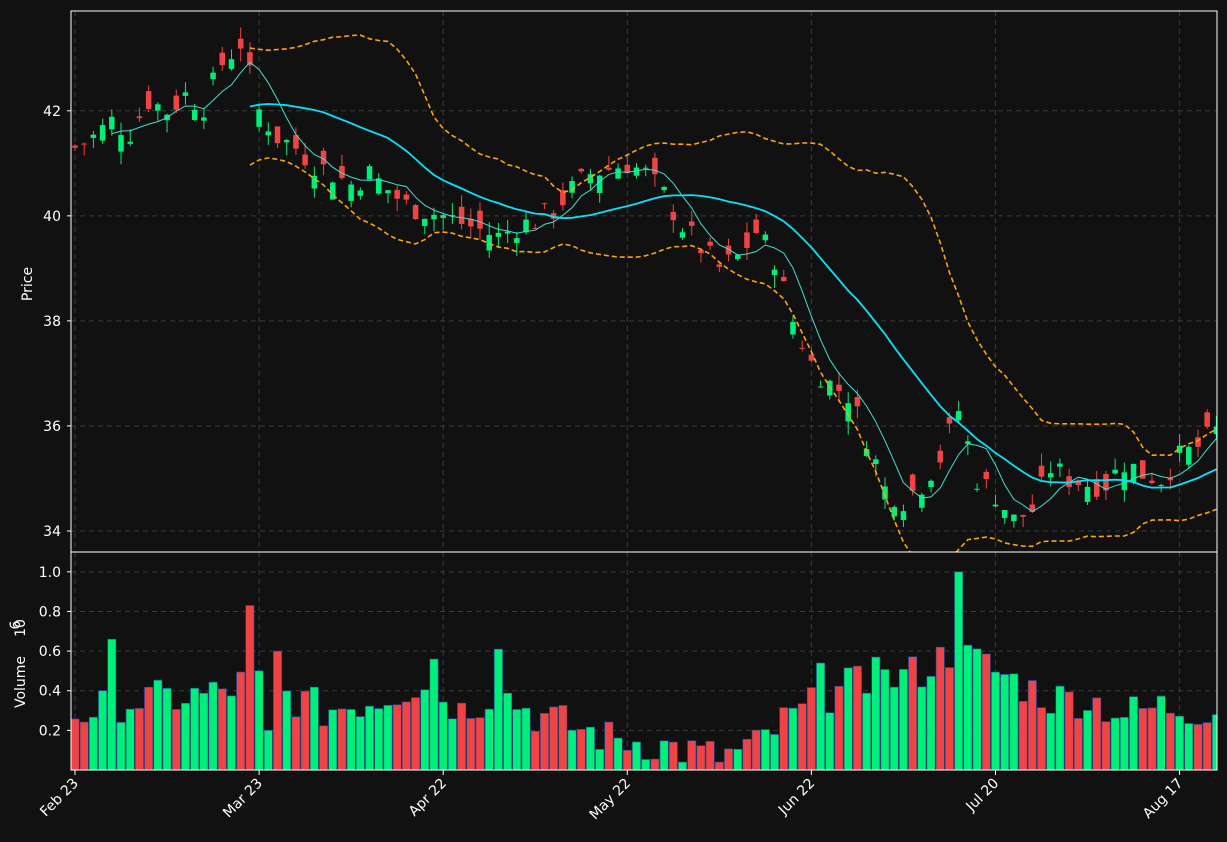 Image resolution: width=1227 pixels, height=842 pixels. I want to click on volume-axis-exponent-base: 10, so click(21, 628).